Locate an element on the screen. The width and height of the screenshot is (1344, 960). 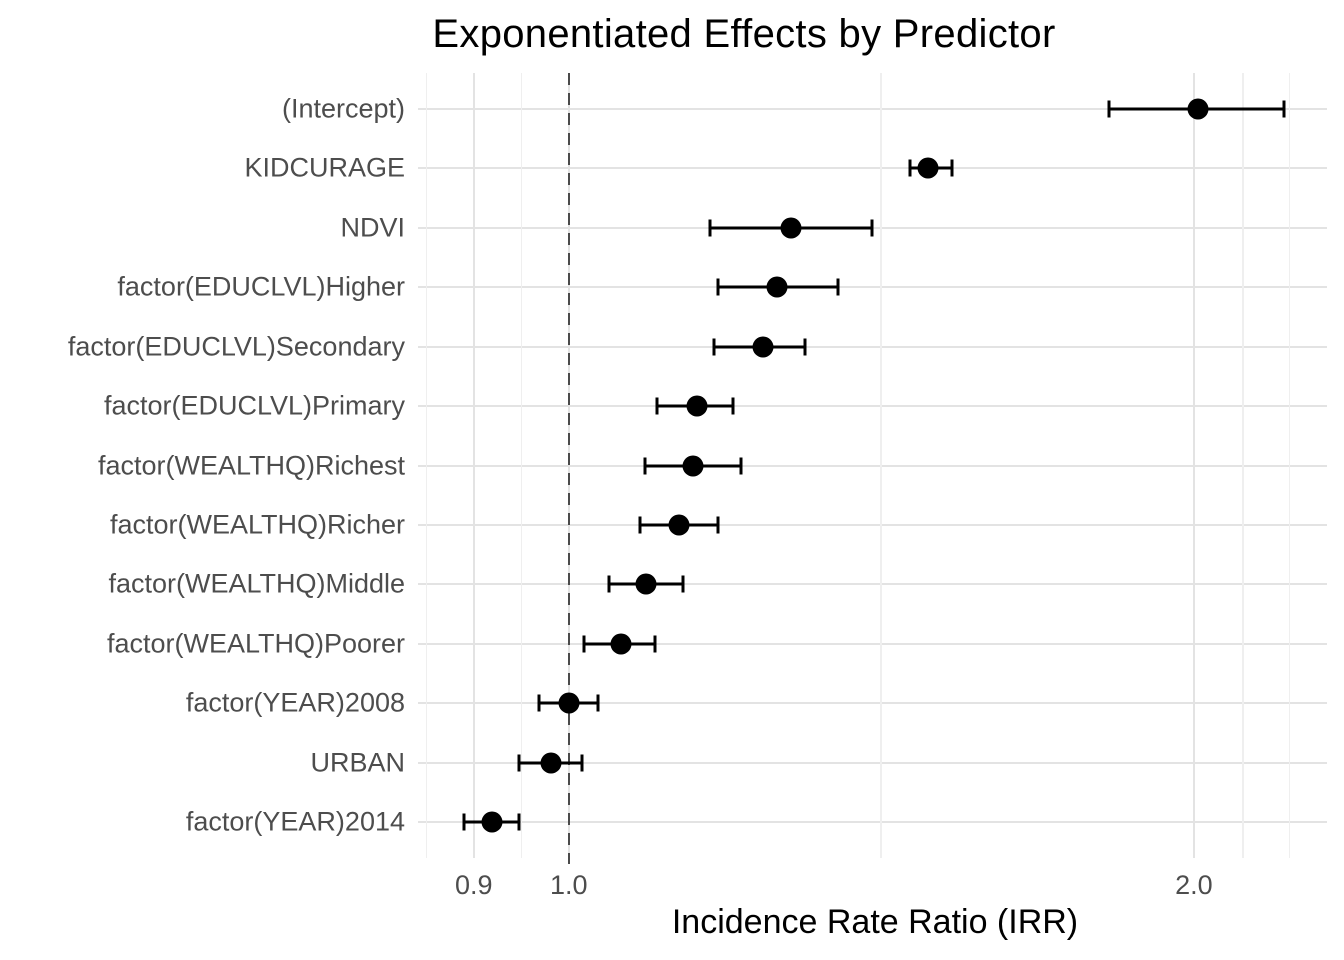
y-axis-label: URBAN is located at coordinates (357, 762).